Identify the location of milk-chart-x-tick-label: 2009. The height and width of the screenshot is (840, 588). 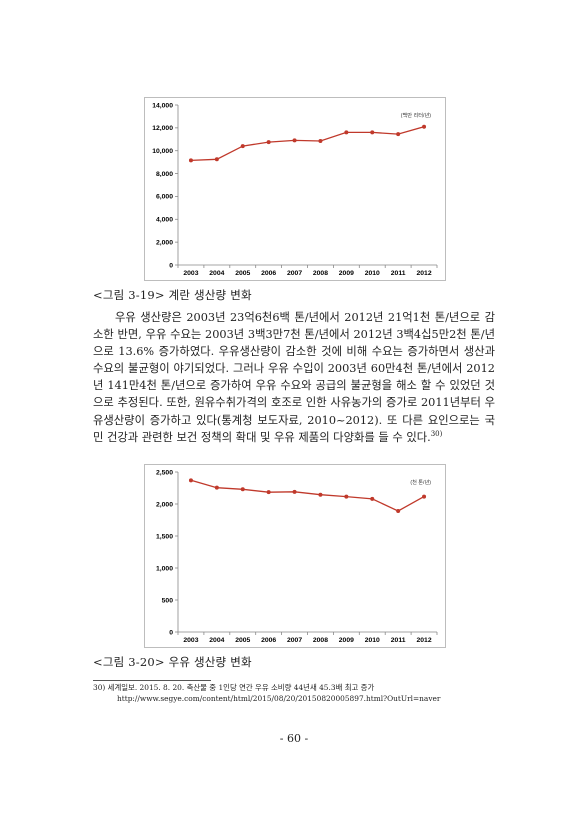
(346, 640).